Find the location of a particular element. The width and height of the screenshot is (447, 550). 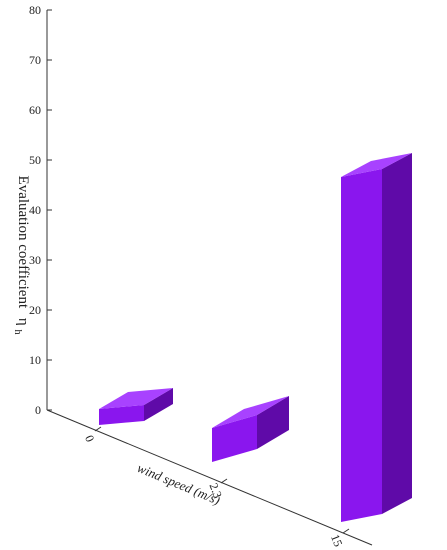

y-axis-title-text: Evaluation coefficient is located at coordinates (23, 242).